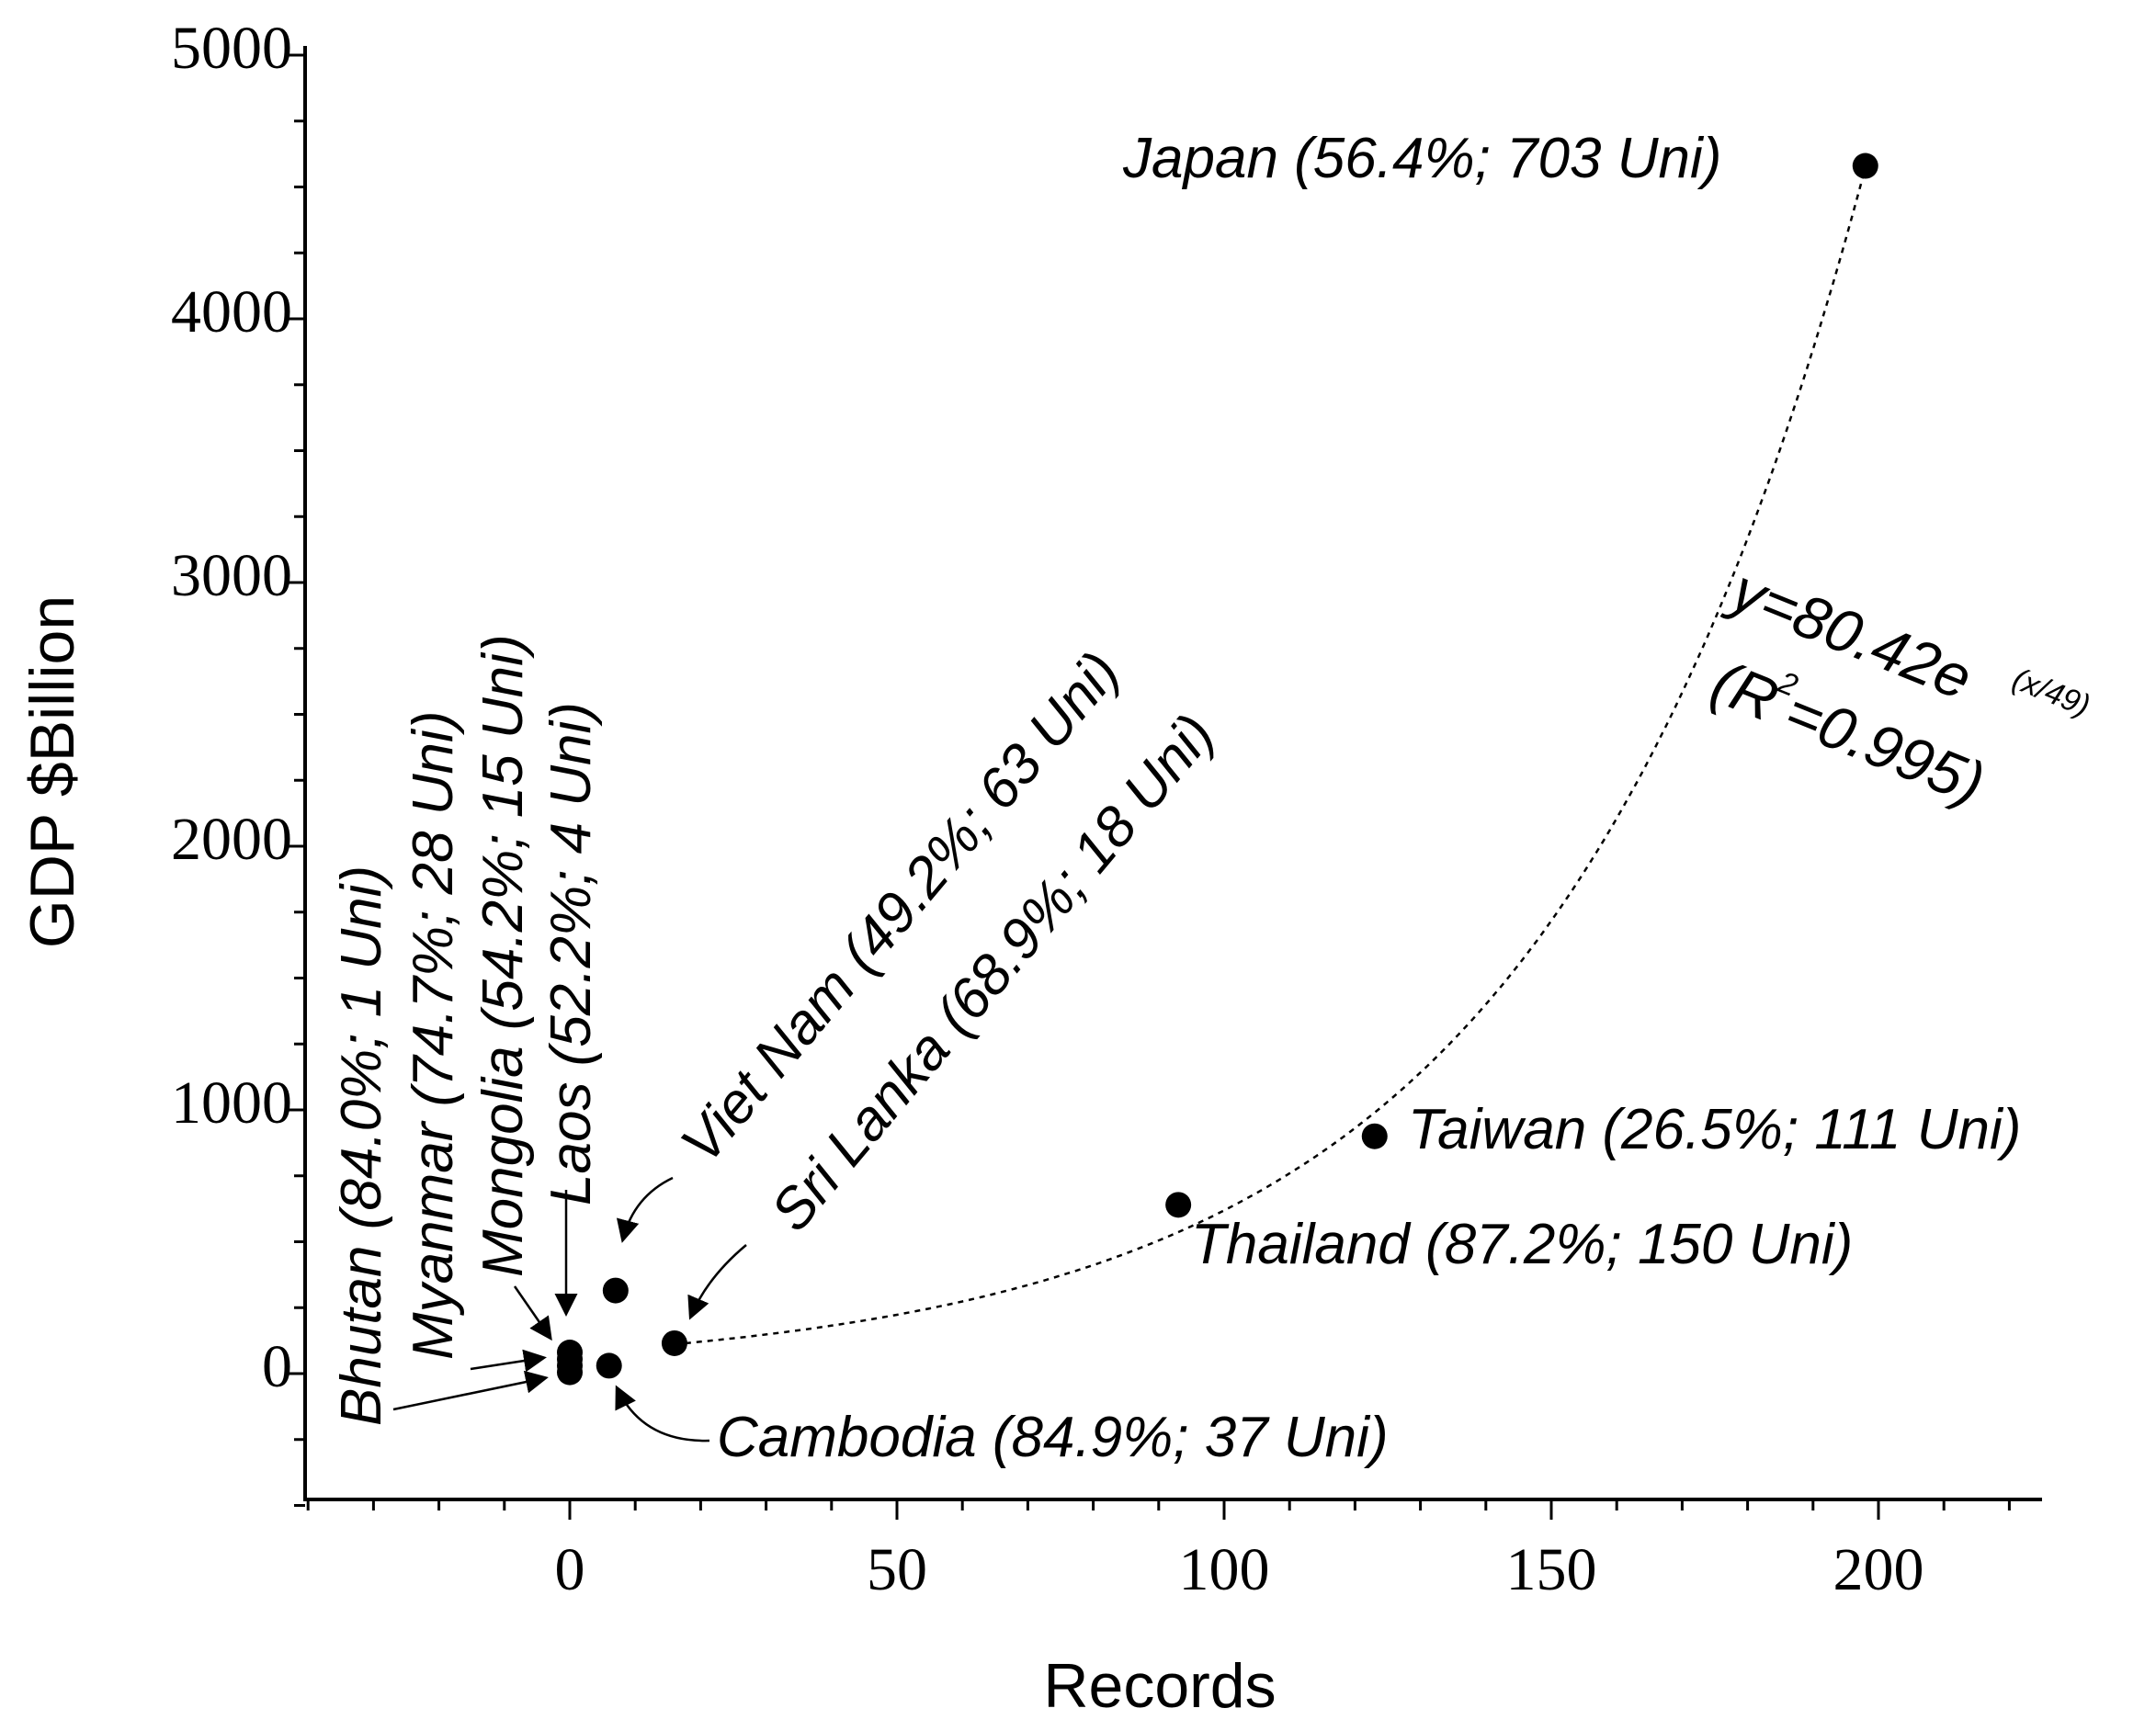 This screenshot has height=1731, width=2156. What do you see at coordinates (470, 1390) in the screenshot?
I see `arrow-bhutan` at bounding box center [470, 1390].